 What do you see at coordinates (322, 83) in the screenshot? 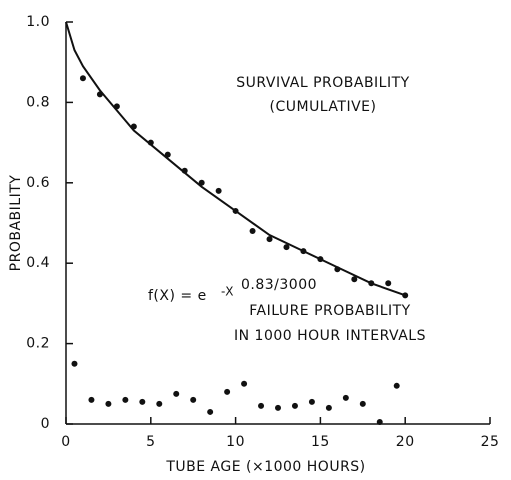
I see `annotation: SURVIVAL PROBABILITY` at bounding box center [322, 83].